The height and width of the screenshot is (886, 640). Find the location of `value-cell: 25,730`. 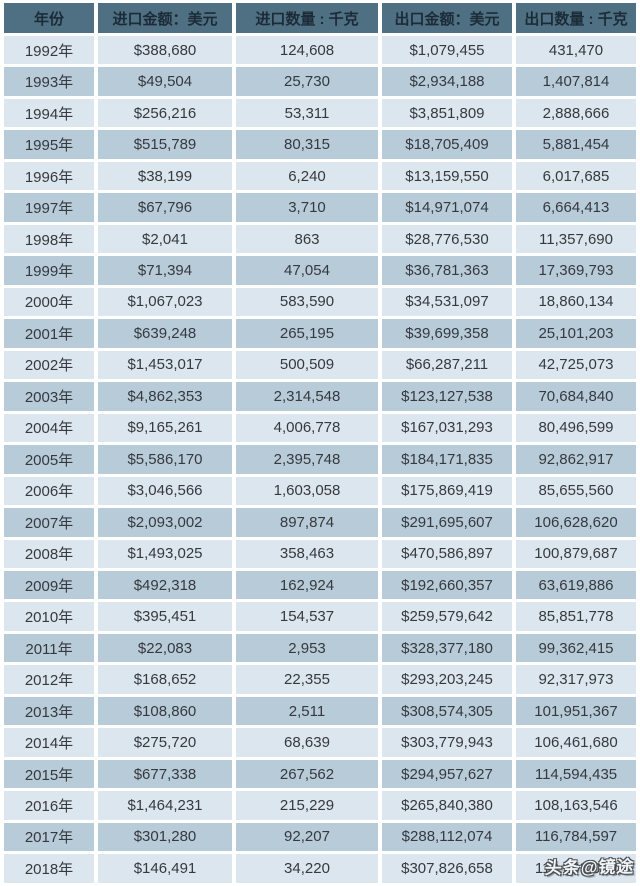

value-cell: 25,730 is located at coordinates (307, 81).